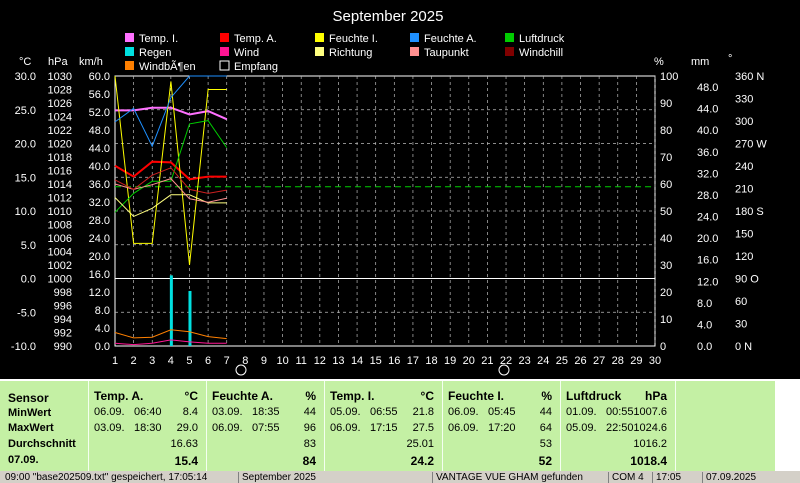  I want to click on min-value: 1007.6, so click(650, 412).